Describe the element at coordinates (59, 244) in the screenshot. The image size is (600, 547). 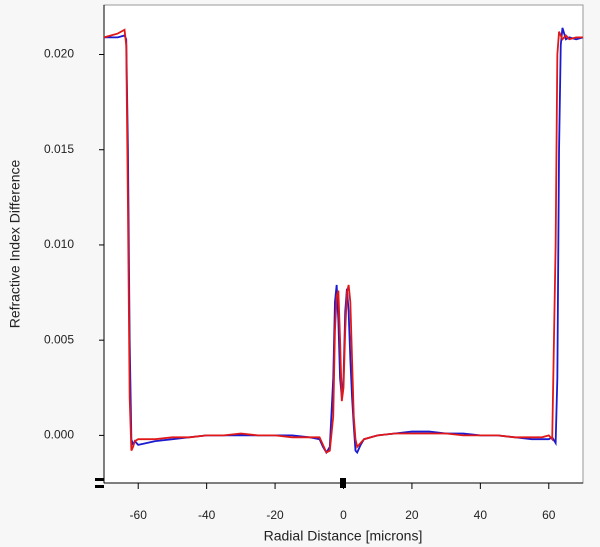
I see `y-tick-label: 0.010` at that location.